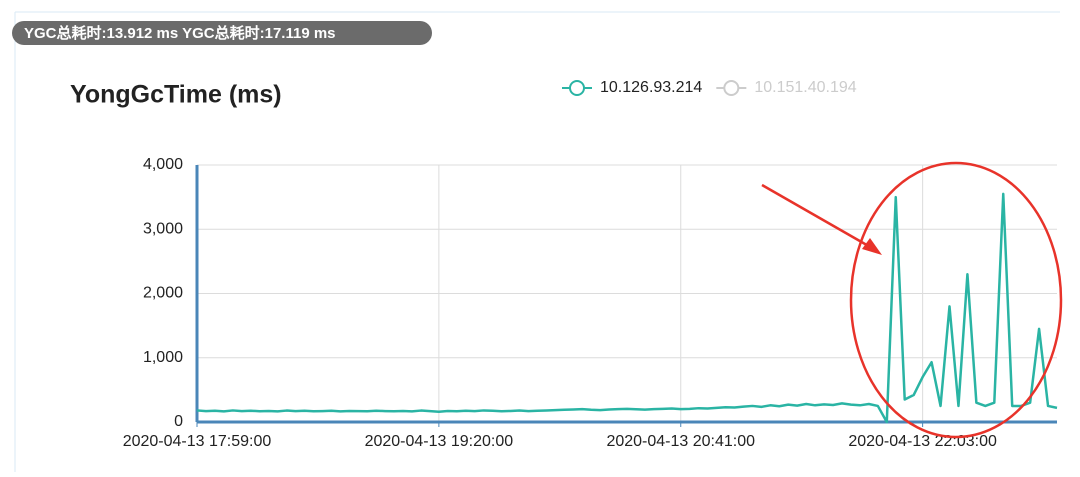 Image resolution: width=1080 pixels, height=477 pixels. Describe the element at coordinates (176, 95) in the screenshot. I see `chart-title: YongGcTime (ms)` at that location.